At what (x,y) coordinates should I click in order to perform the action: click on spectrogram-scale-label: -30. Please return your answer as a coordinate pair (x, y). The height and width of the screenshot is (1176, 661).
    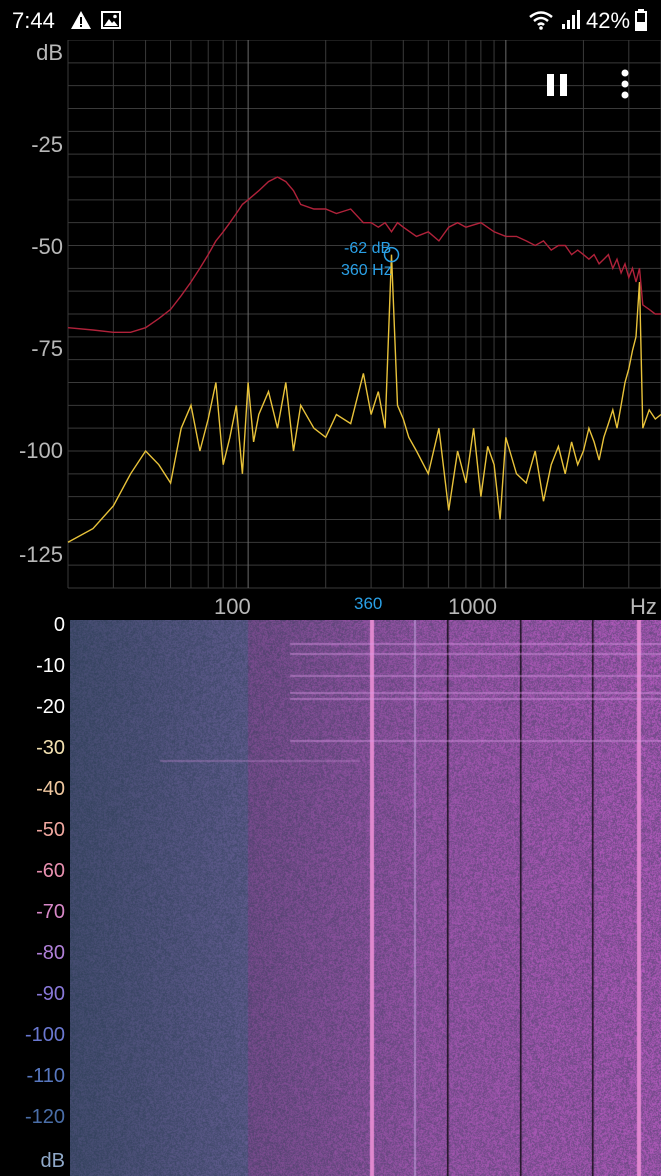
    Looking at the image, I should click on (50, 748).